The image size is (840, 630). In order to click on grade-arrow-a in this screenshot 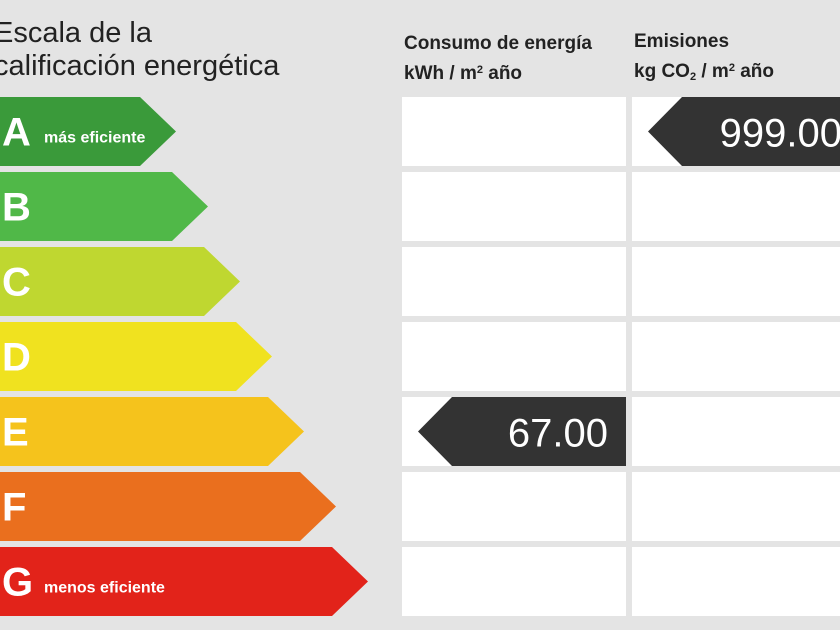, I will do `click(88, 131)`.